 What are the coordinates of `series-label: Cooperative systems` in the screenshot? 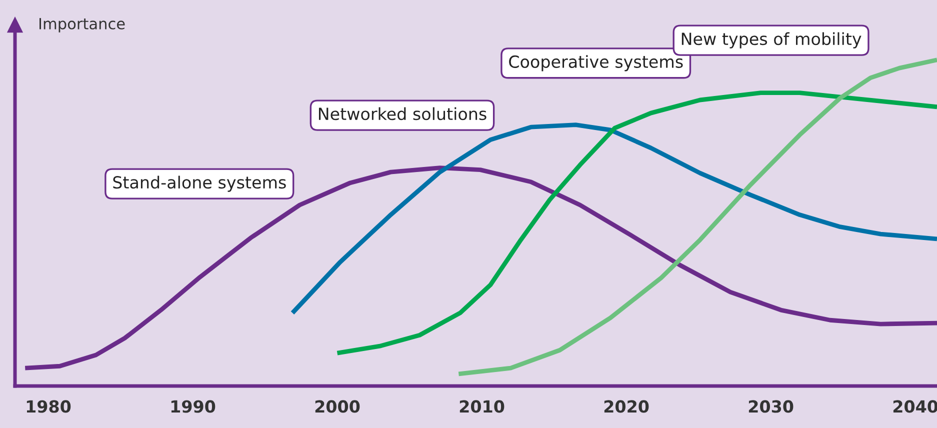 It's located at (596, 63).